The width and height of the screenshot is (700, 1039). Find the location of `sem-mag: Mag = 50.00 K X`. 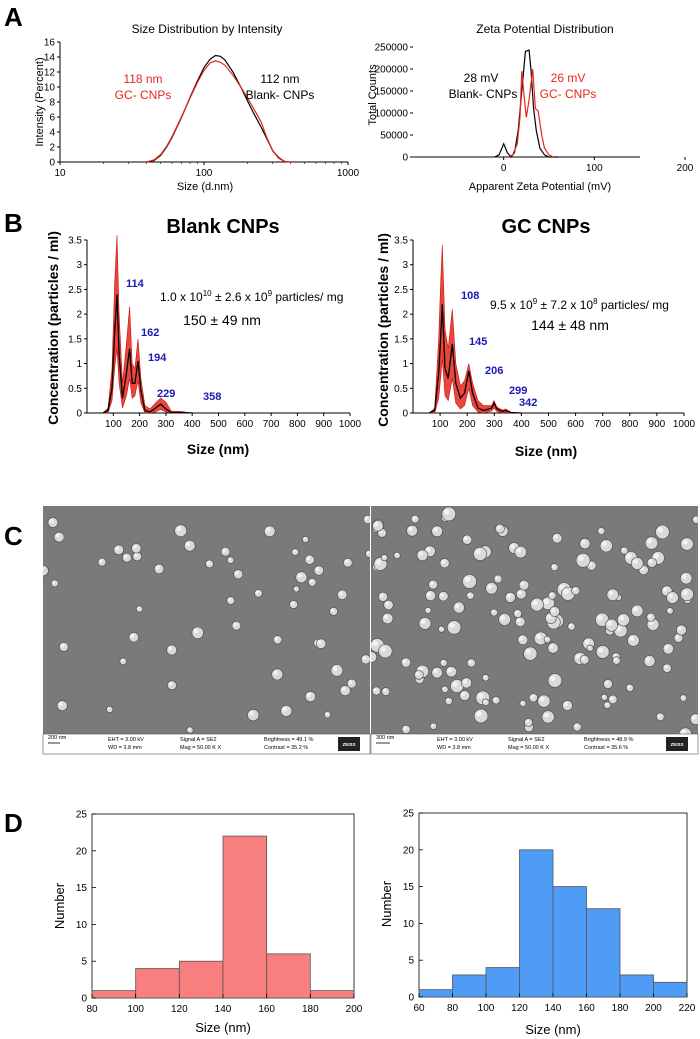

sem-mag: Mag = 50.00 K X is located at coordinates (200, 748).